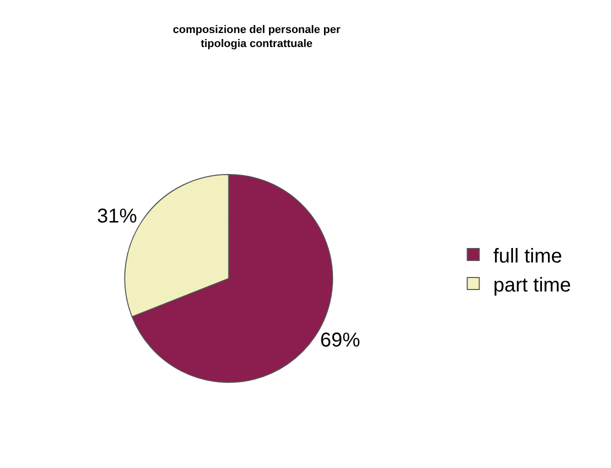  What do you see at coordinates (527, 256) in the screenshot?
I see `legend-label: full time` at bounding box center [527, 256].